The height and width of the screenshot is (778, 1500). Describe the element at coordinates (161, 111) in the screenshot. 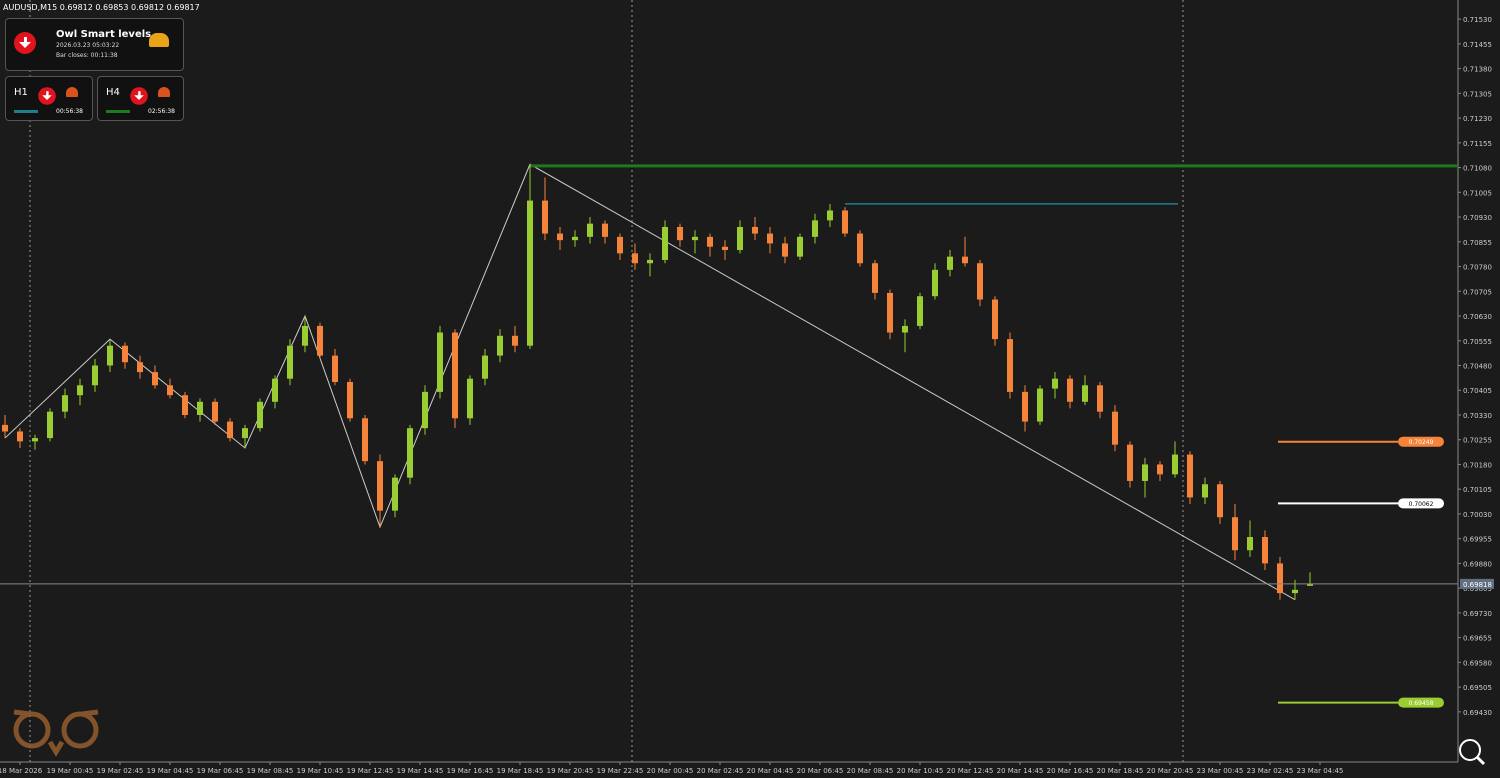

I see `tile-timer: 02:56:38` at that location.